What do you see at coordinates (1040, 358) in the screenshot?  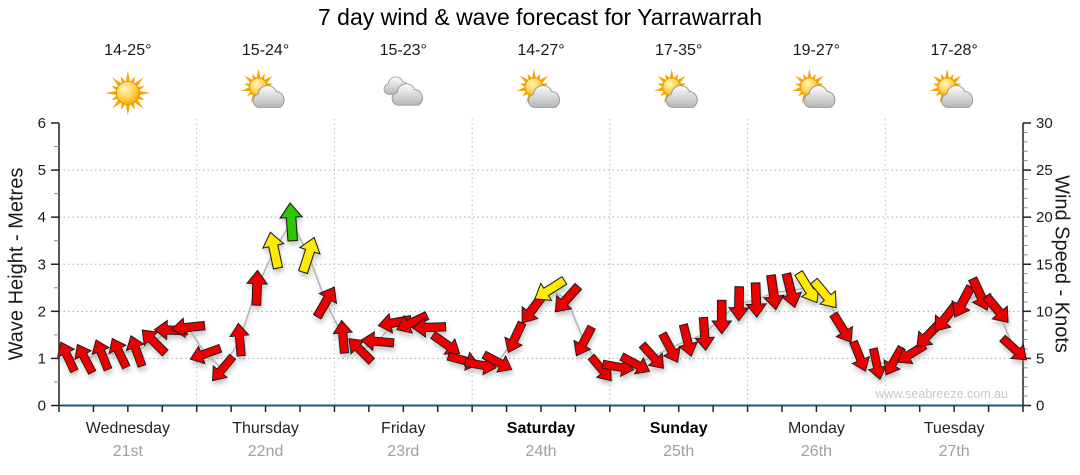 I see `right-tick-label: 5` at bounding box center [1040, 358].